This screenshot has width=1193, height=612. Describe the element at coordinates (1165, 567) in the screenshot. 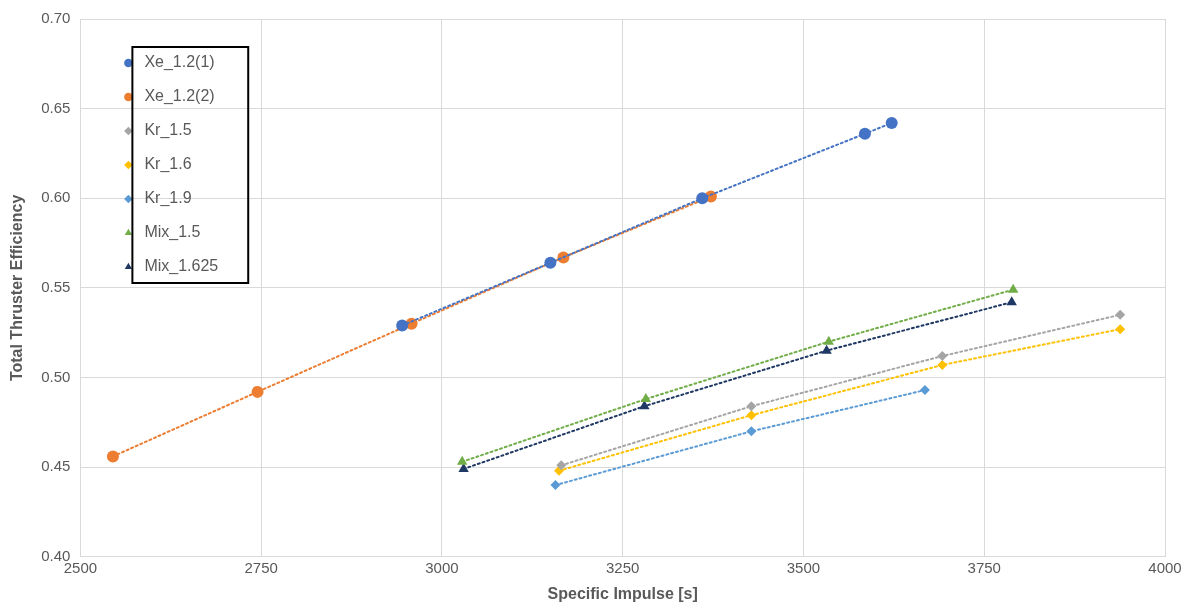

I see `x-tick-label: 4000` at that location.